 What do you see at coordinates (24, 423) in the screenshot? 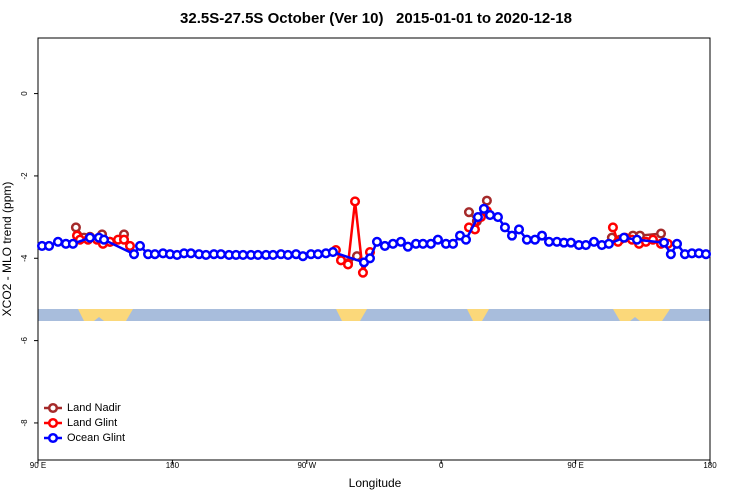
I see `y-tick-label: -8` at bounding box center [24, 423].